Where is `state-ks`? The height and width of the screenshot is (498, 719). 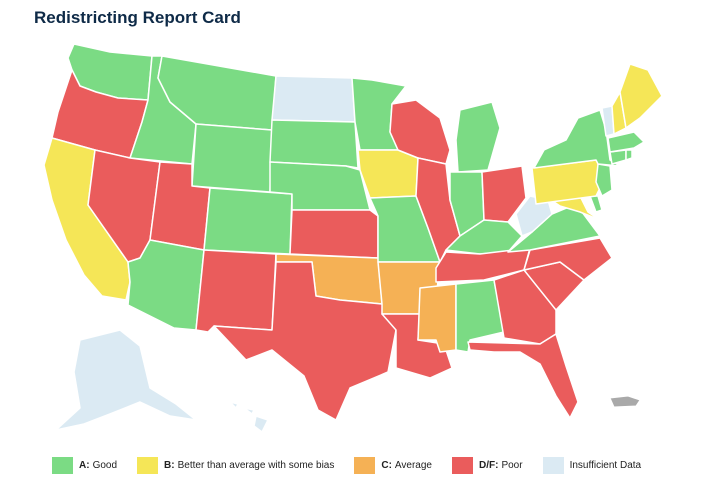 state-ks is located at coordinates (334, 234).